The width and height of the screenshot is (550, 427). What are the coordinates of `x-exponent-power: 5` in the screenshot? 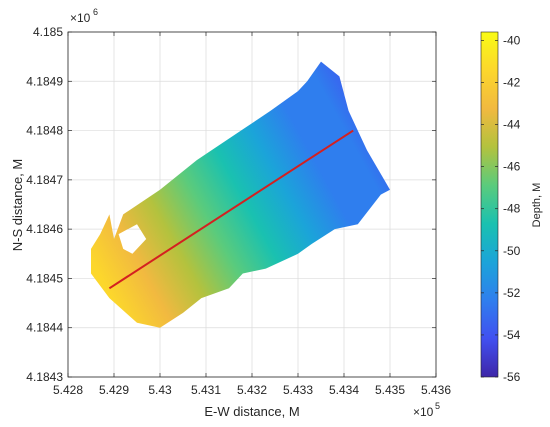 It's located at (437, 406).